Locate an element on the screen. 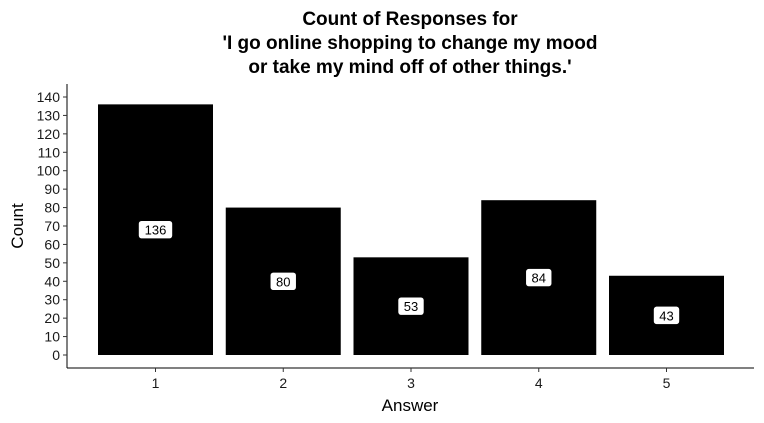 The height and width of the screenshot is (423, 764). x-tick-label: 2 is located at coordinates (283, 383).